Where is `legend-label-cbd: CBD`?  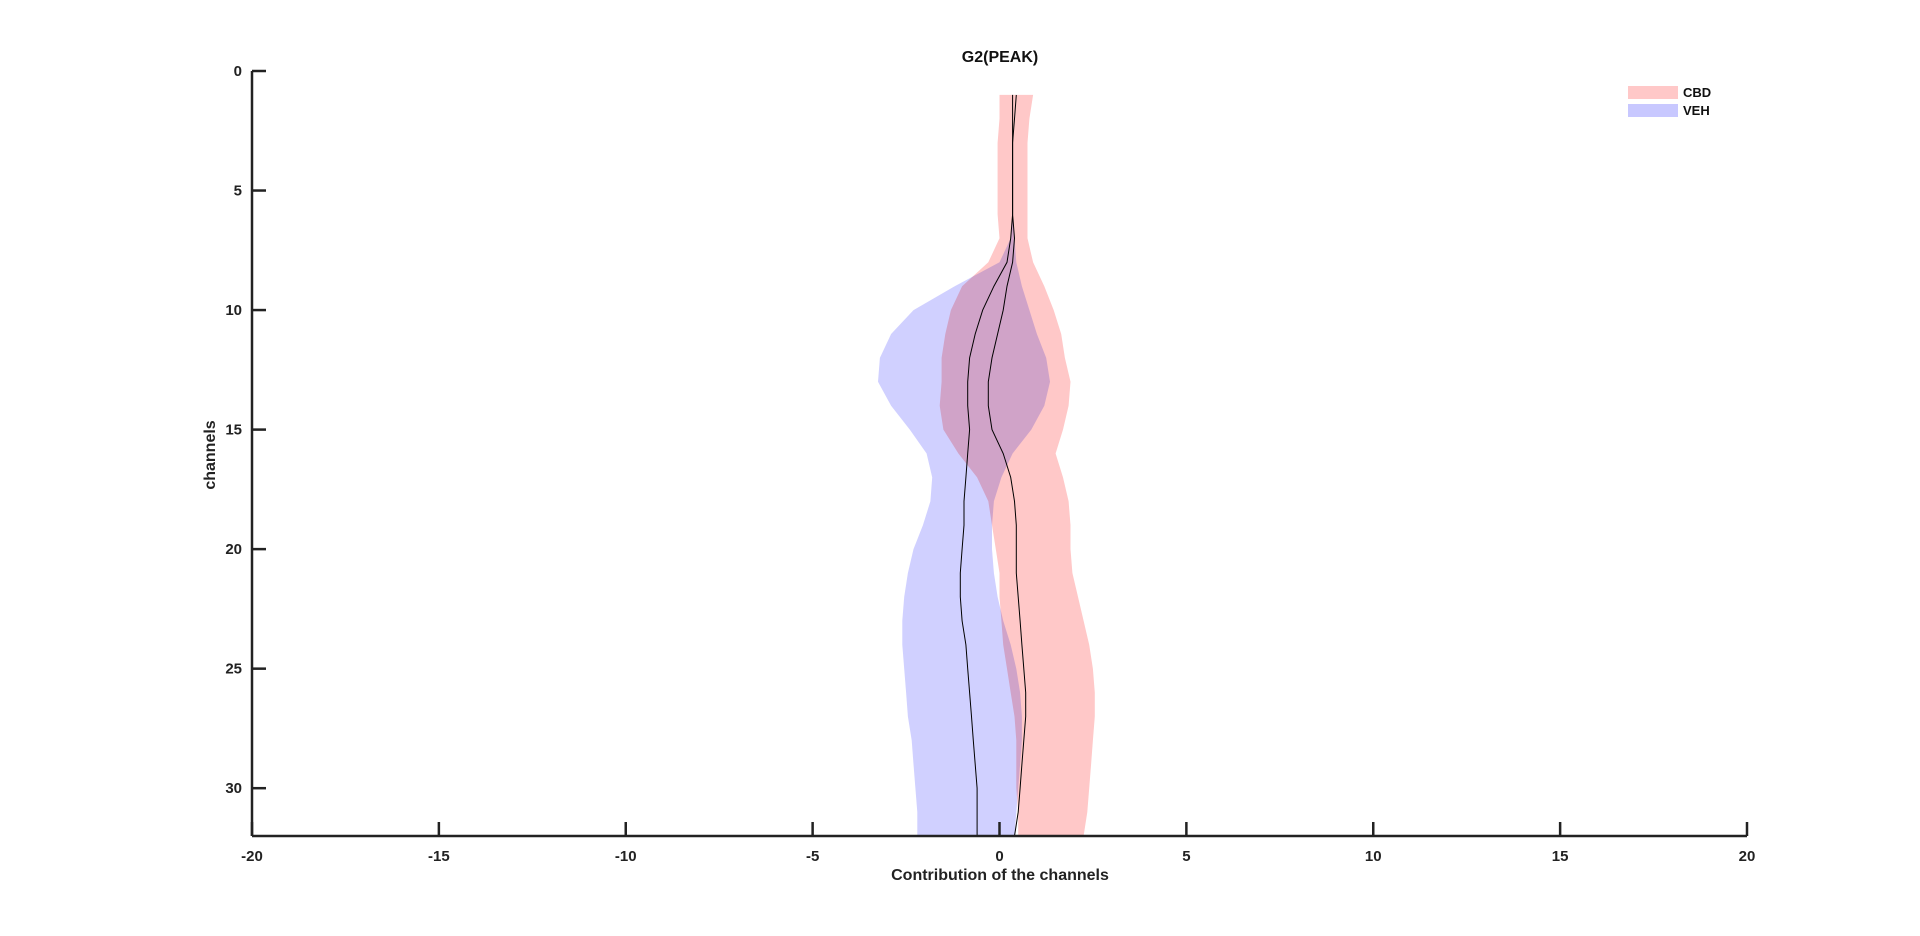
legend-label-cbd: CBD is located at coordinates (1697, 92).